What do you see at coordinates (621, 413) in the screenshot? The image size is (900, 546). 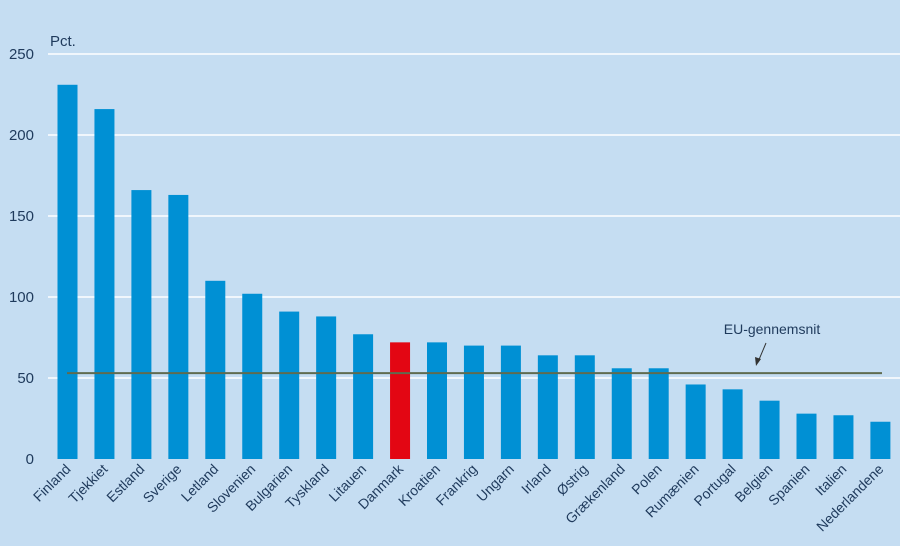 I see `bar-grækenland` at bounding box center [621, 413].